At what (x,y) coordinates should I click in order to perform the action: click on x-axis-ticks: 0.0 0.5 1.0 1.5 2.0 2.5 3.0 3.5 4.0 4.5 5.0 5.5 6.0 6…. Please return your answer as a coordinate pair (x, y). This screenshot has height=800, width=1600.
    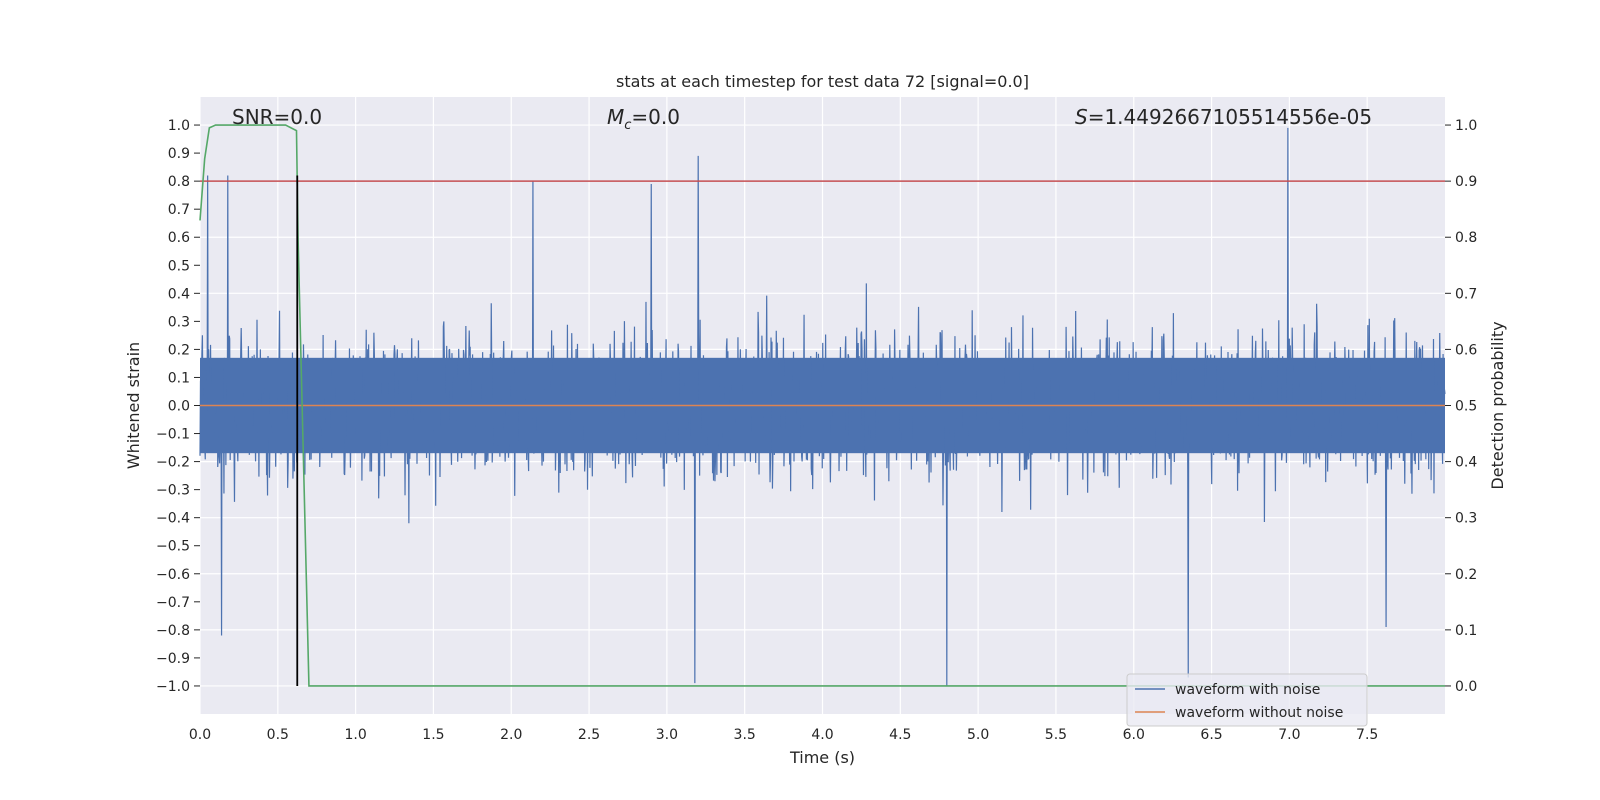
    Looking at the image, I should click on (783, 735).